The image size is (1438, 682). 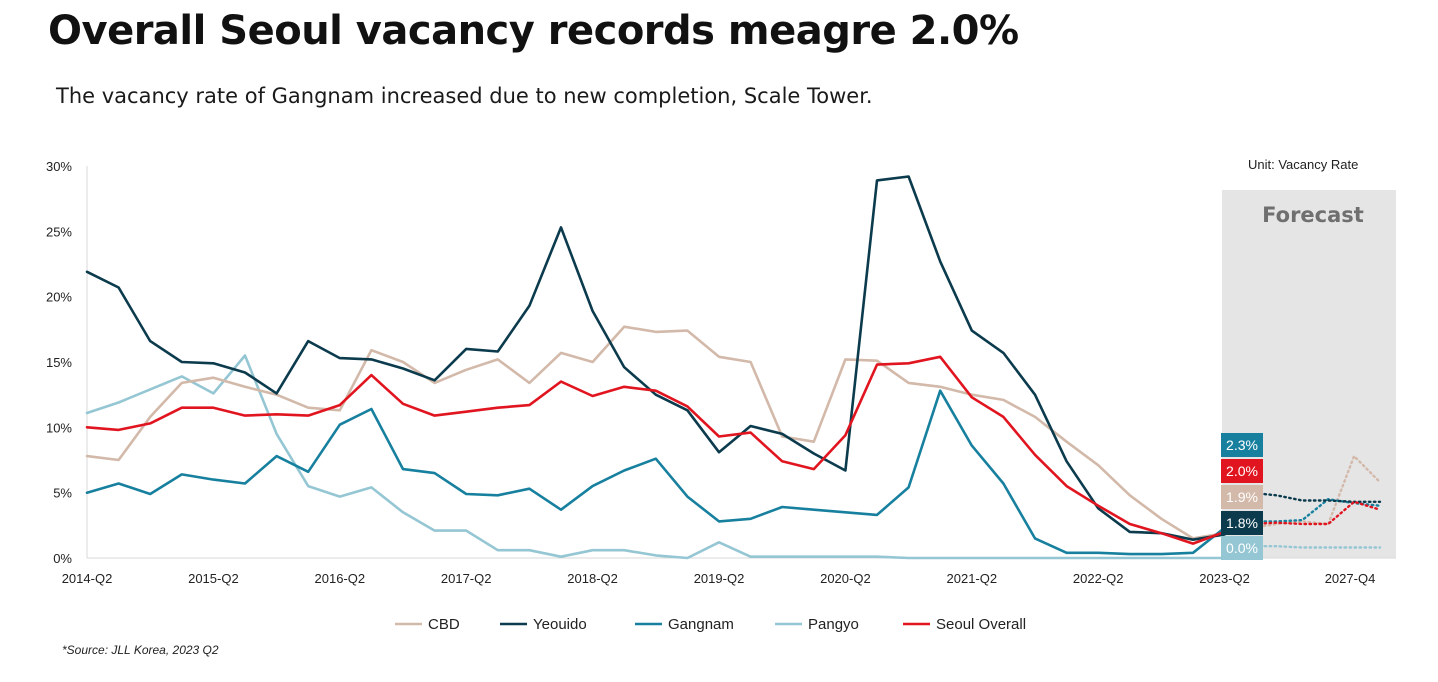 I want to click on legend-label-yeouido: Yeouido, so click(x=560, y=624).